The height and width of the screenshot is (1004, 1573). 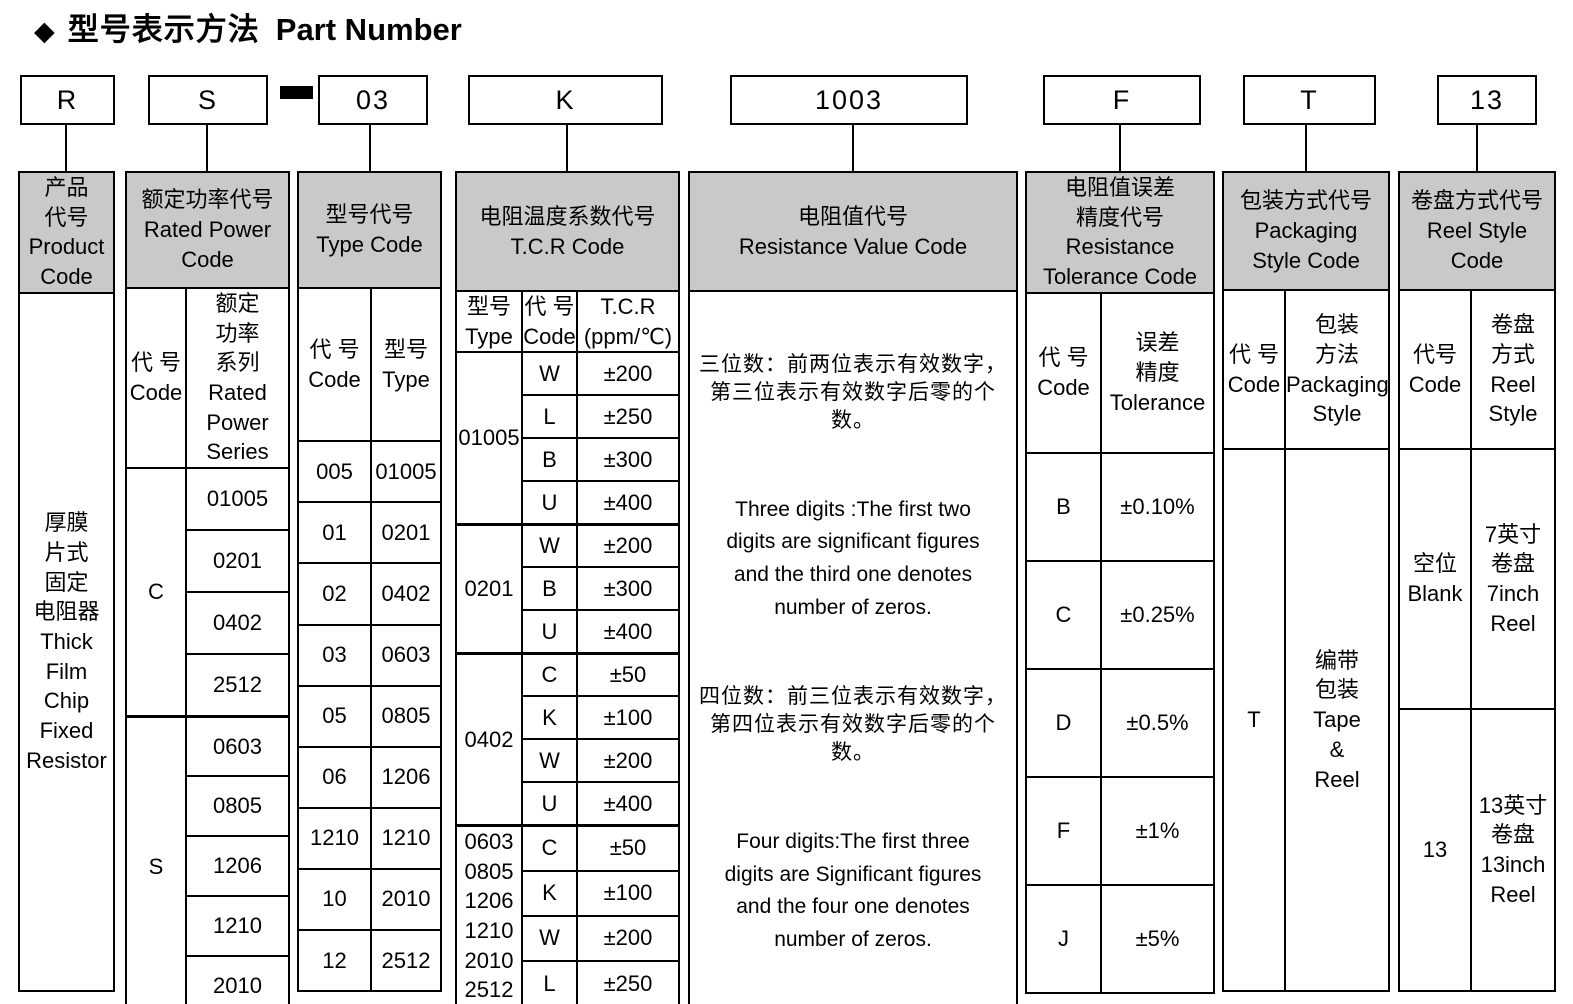 What do you see at coordinates (1513, 369) in the screenshot?
I see `reel-subheader-style: 卷盘 方式 Reel Style` at bounding box center [1513, 369].